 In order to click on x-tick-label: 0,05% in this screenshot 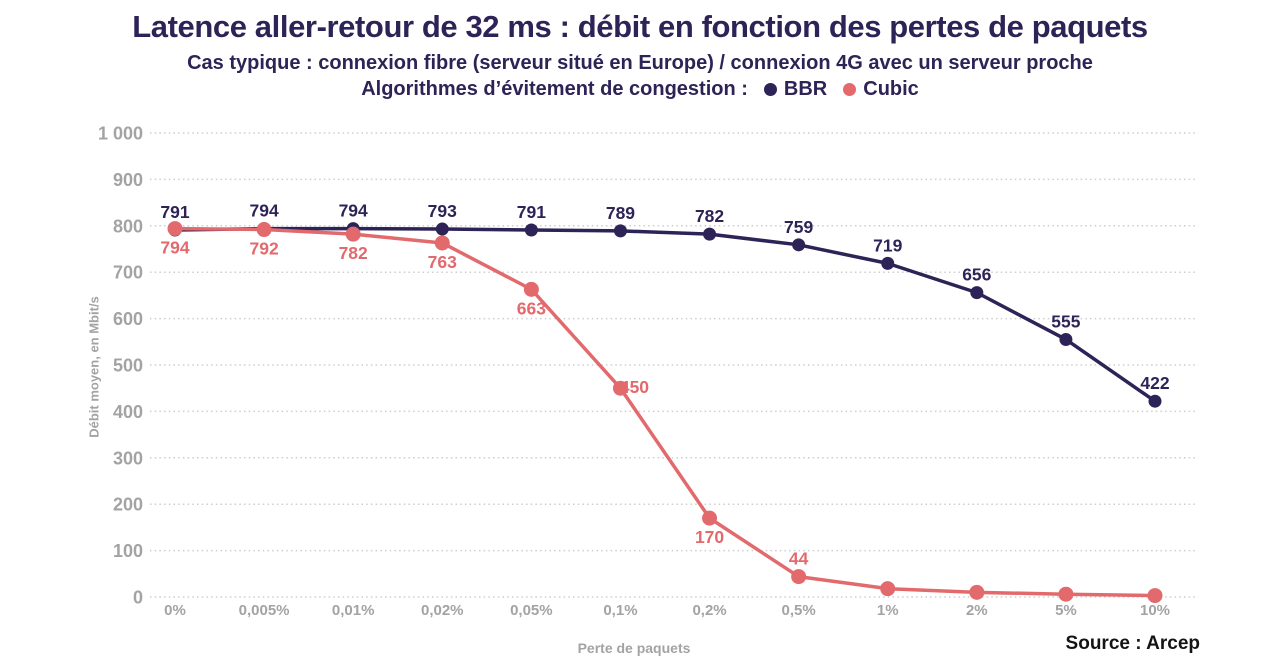, I will do `click(531, 610)`.